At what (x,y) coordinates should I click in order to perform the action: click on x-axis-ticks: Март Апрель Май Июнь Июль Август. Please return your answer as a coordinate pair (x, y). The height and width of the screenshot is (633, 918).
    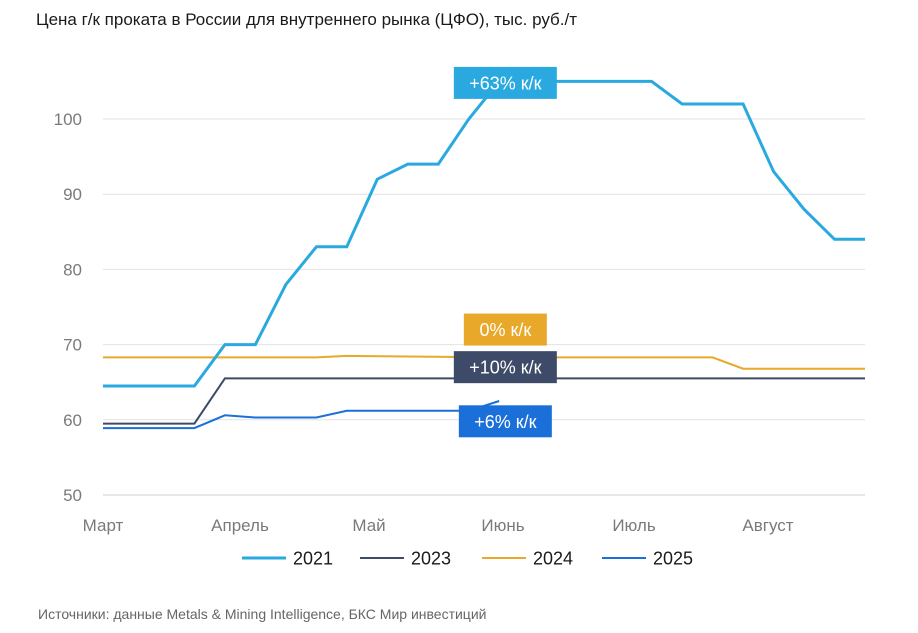
    Looking at the image, I should click on (438, 525).